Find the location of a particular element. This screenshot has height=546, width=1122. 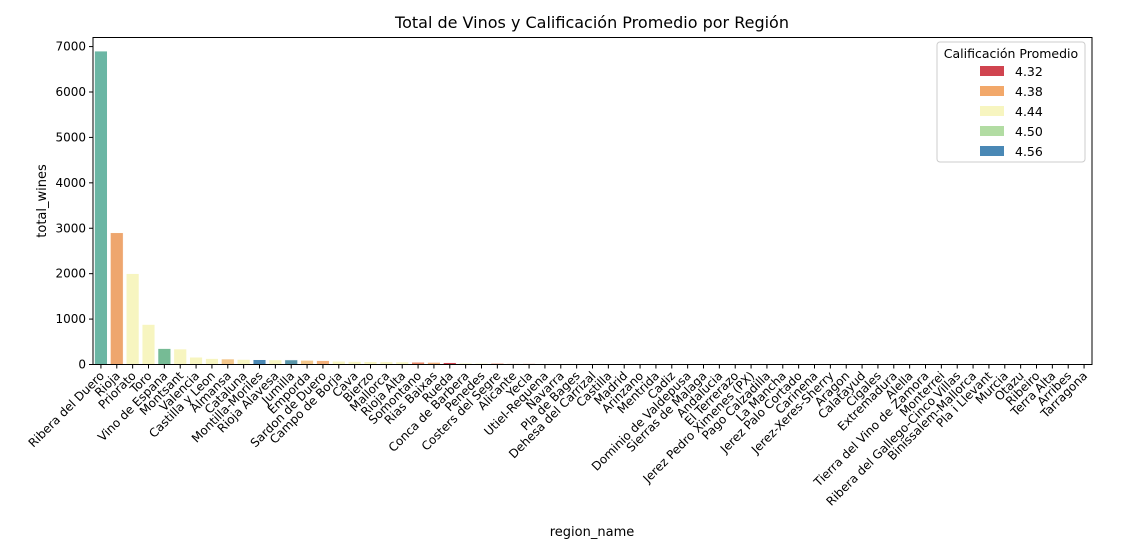

y-tick-label: 5000 is located at coordinates (70, 137).